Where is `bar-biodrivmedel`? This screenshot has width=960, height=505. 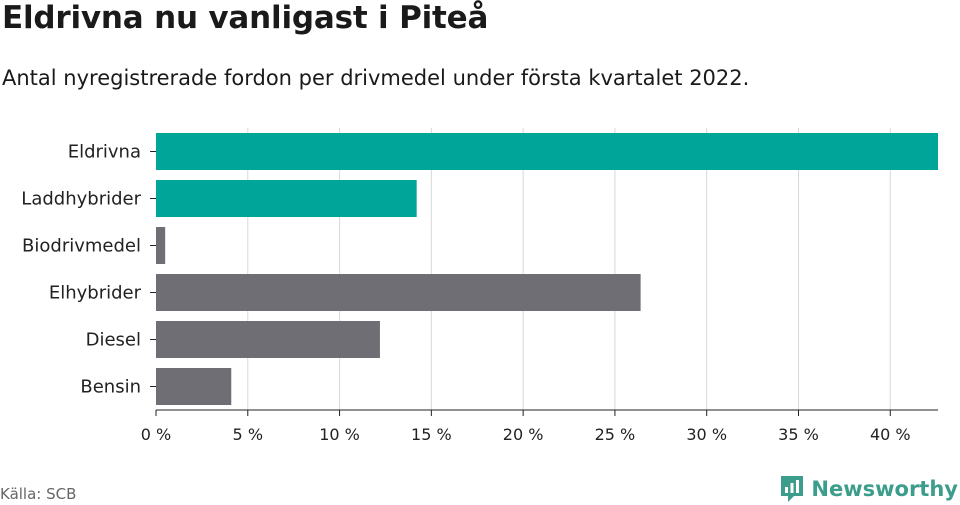 bar-biodrivmedel is located at coordinates (161, 245).